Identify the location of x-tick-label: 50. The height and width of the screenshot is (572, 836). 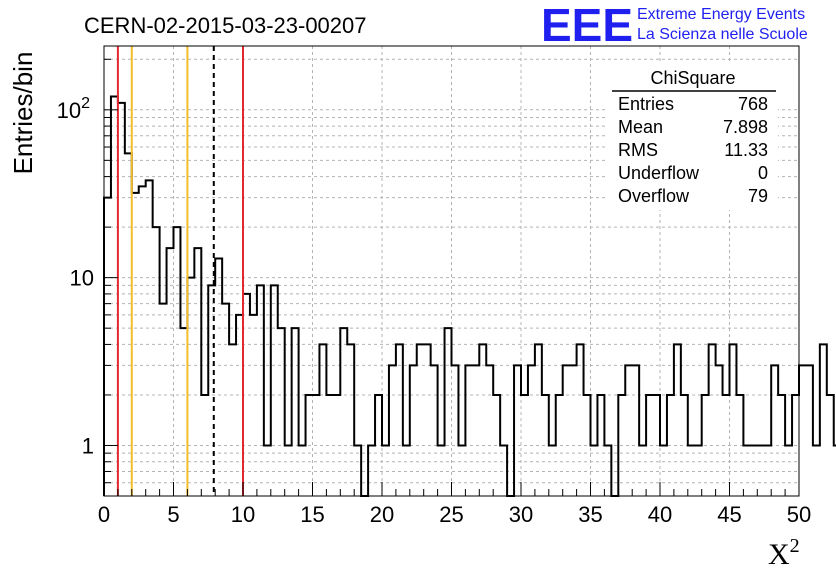
(799, 514).